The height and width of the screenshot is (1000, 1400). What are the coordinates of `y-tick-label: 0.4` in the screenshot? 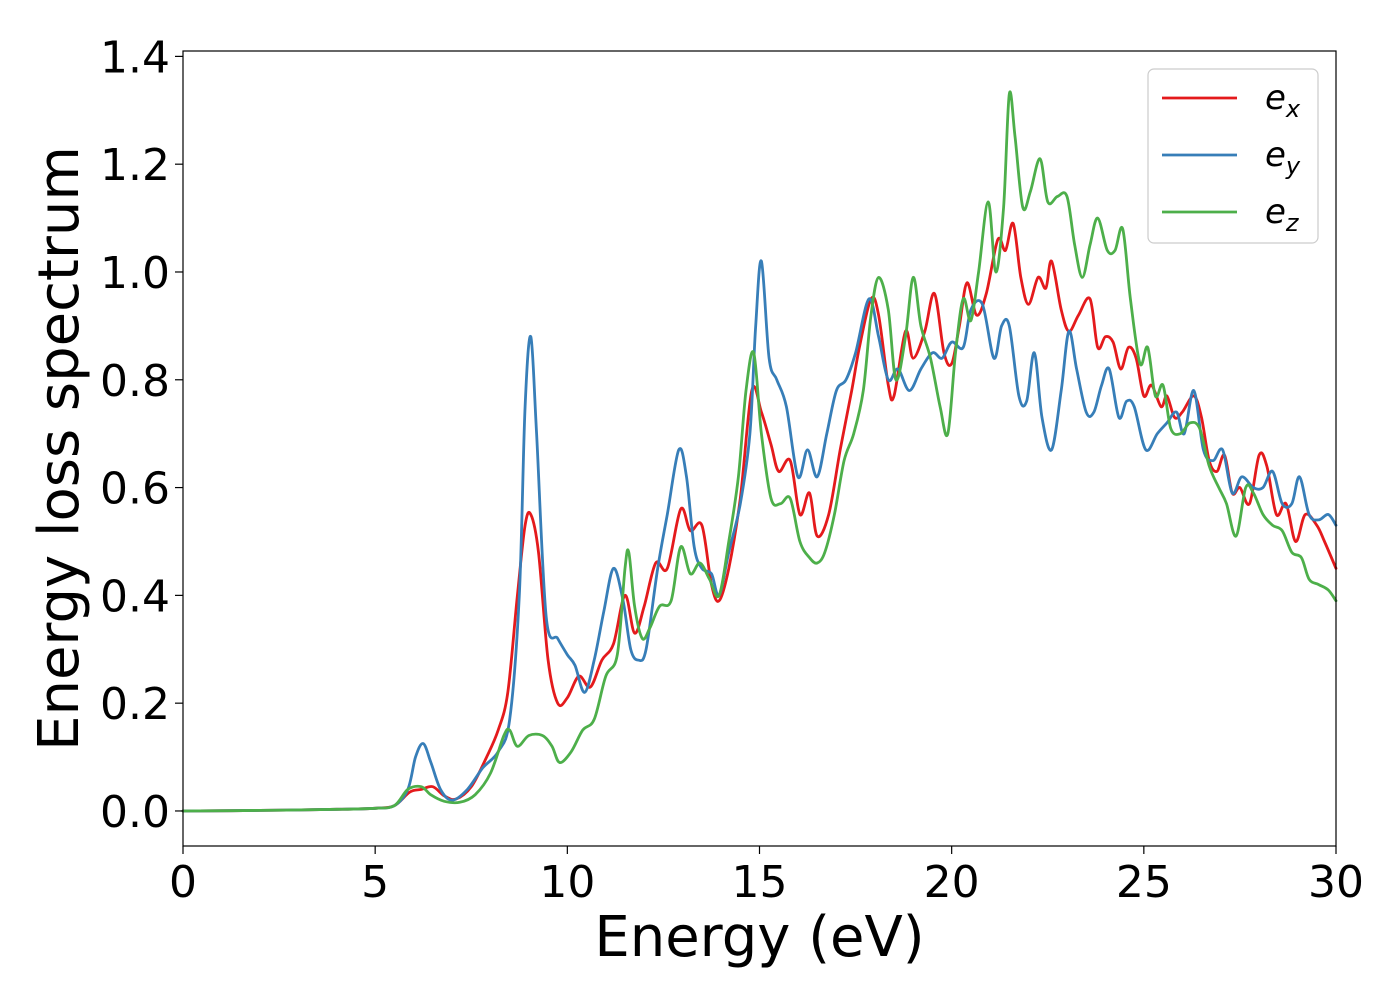 It's located at (135, 596).